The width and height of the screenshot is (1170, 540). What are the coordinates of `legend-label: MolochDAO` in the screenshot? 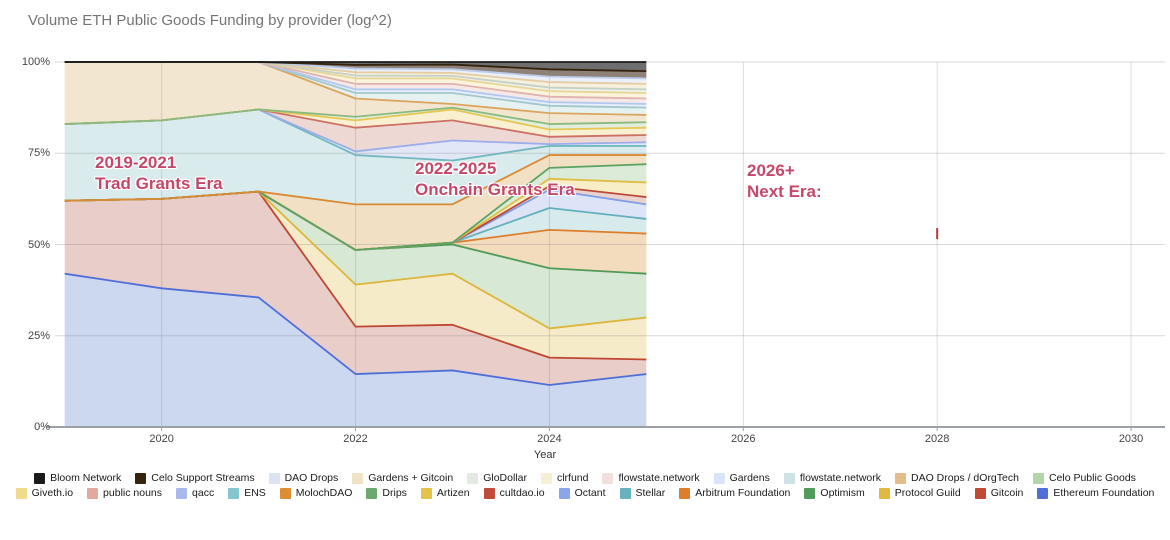 It's located at (324, 493).